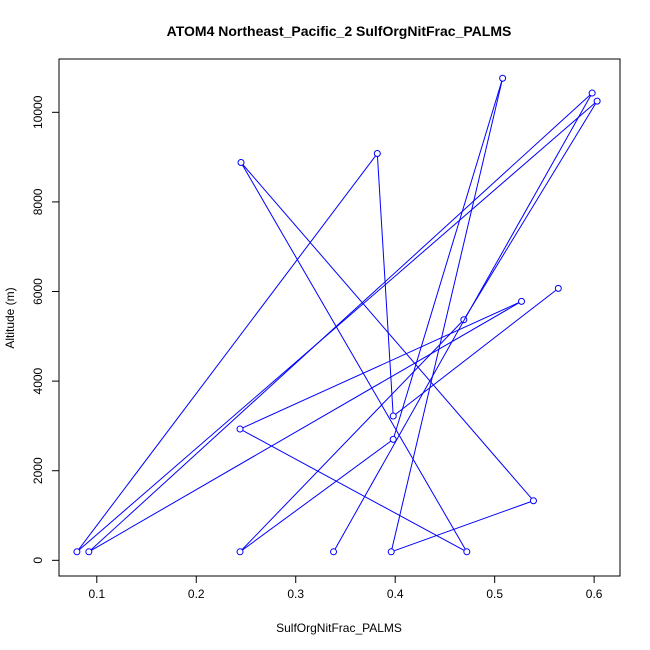 This screenshot has height=650, width=650. I want to click on y-axis-label: Altitude (m), so click(10, 317).